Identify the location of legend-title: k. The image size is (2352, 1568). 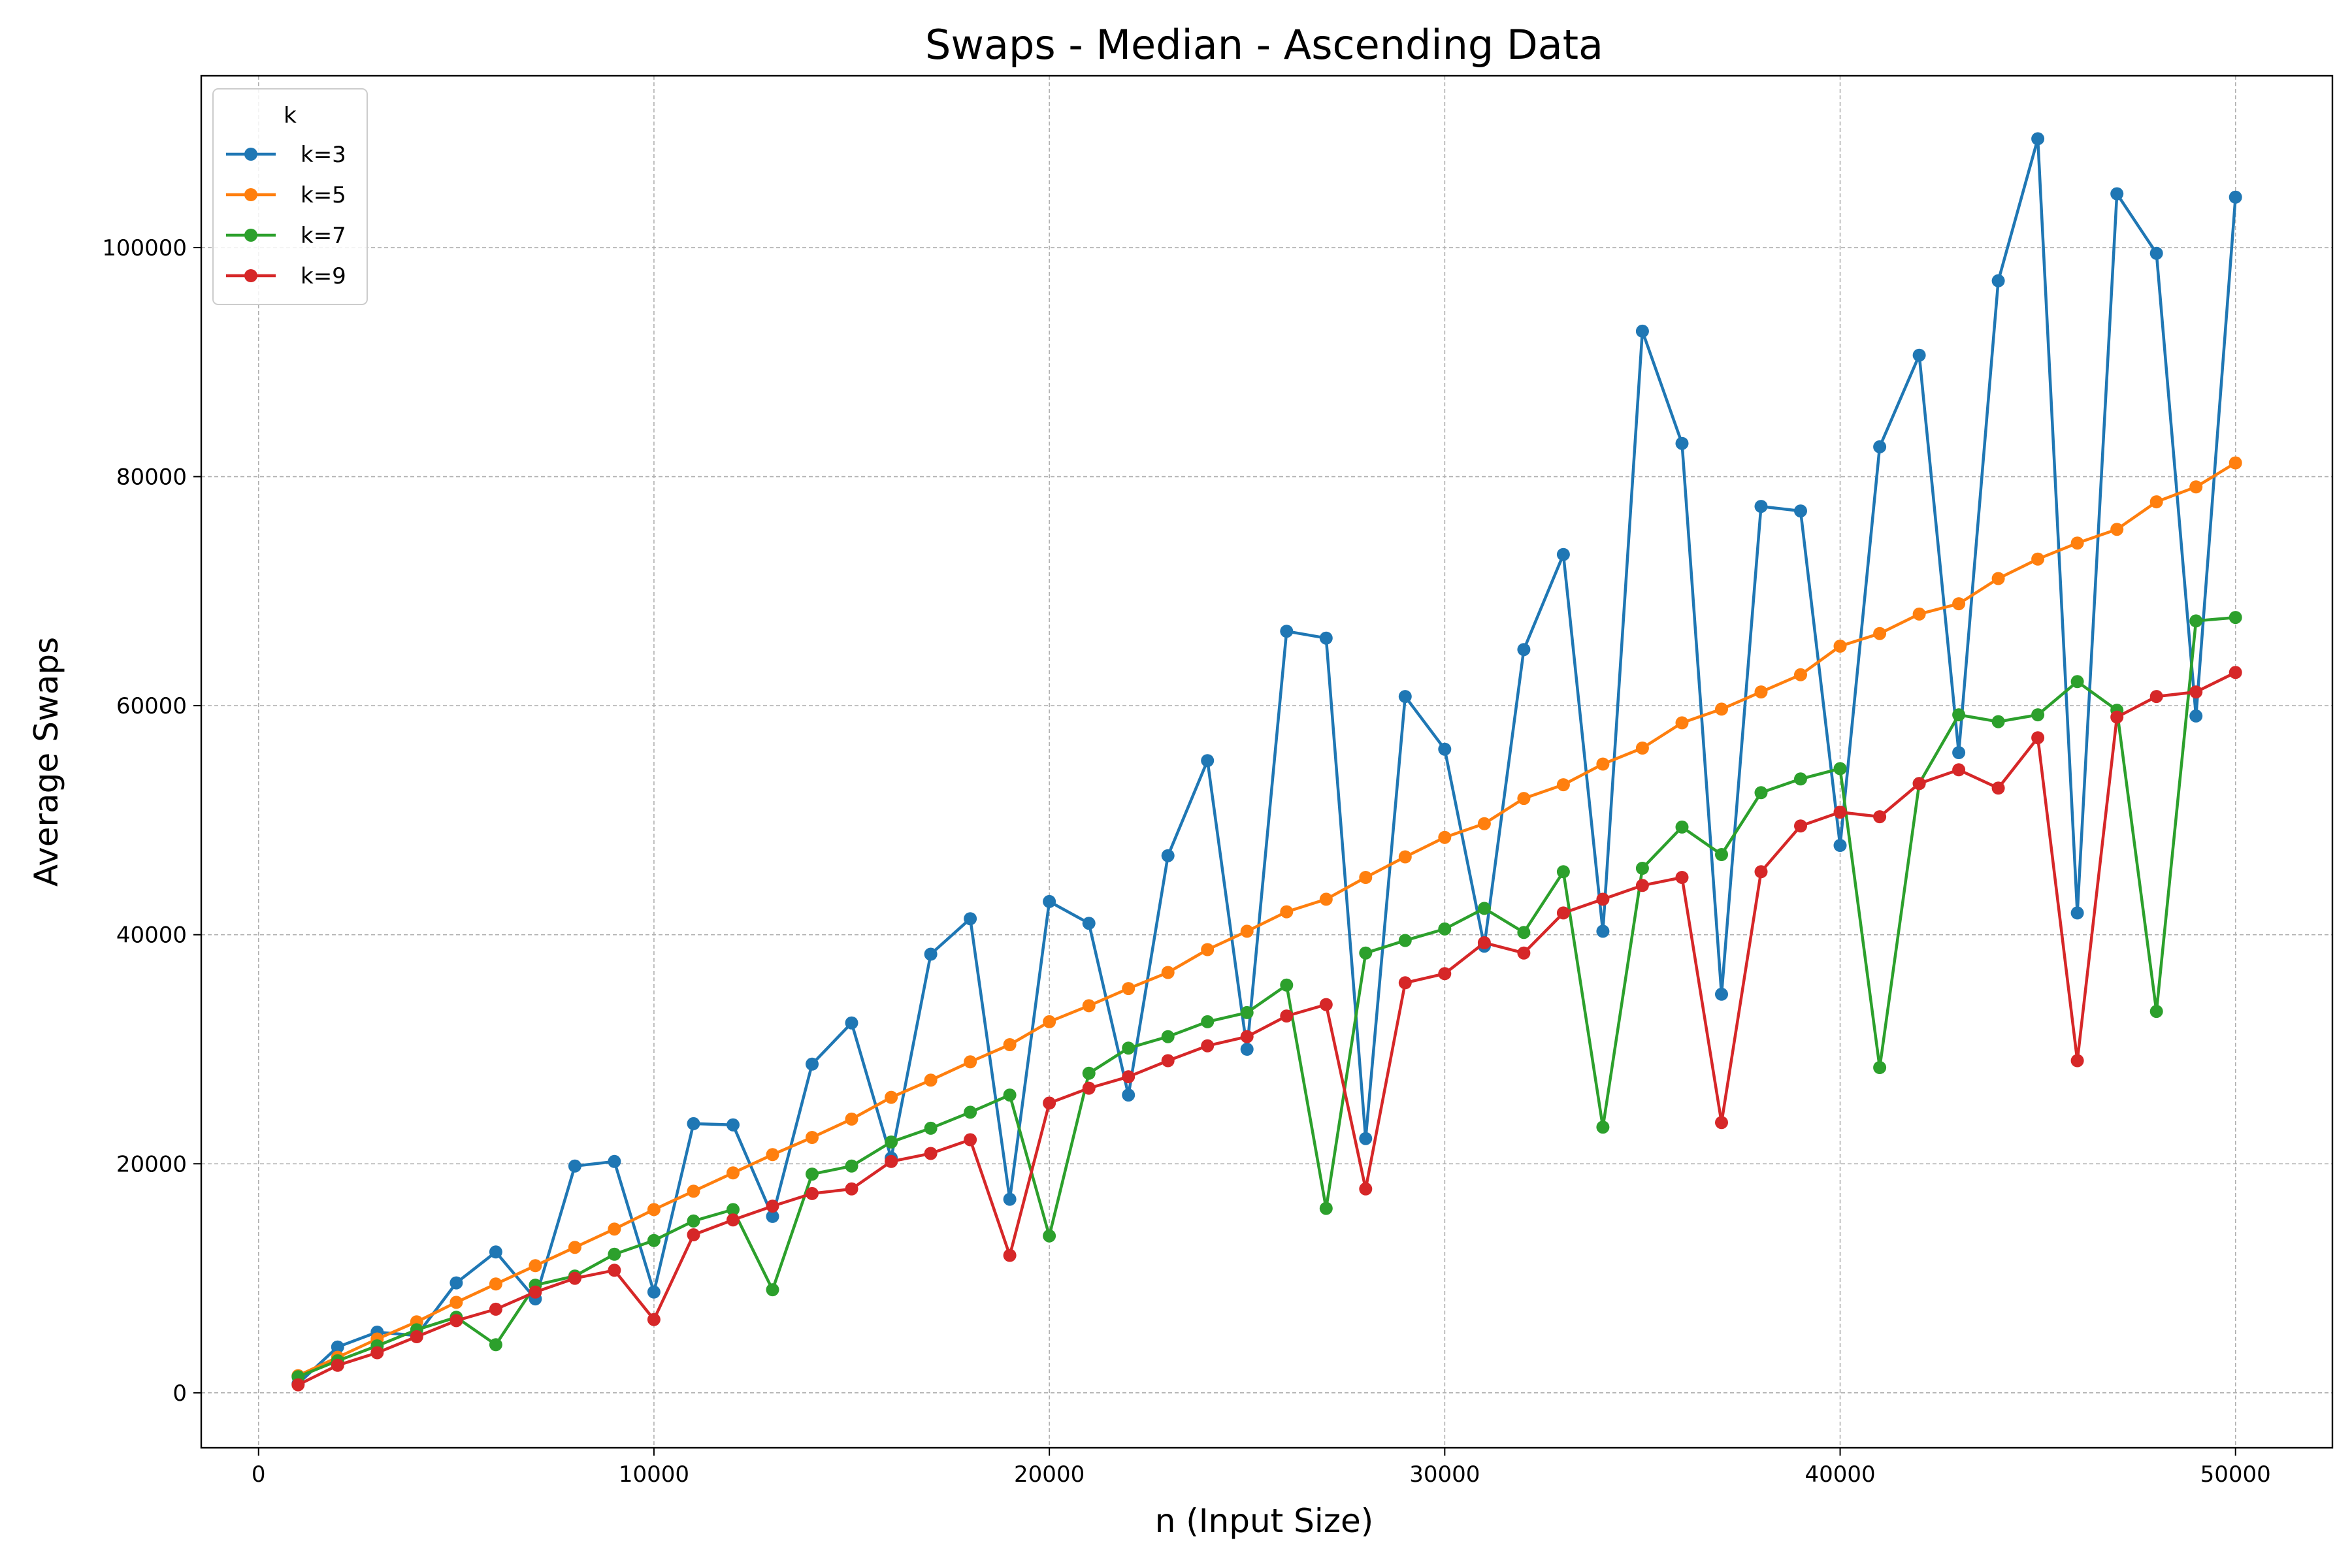
(290, 116).